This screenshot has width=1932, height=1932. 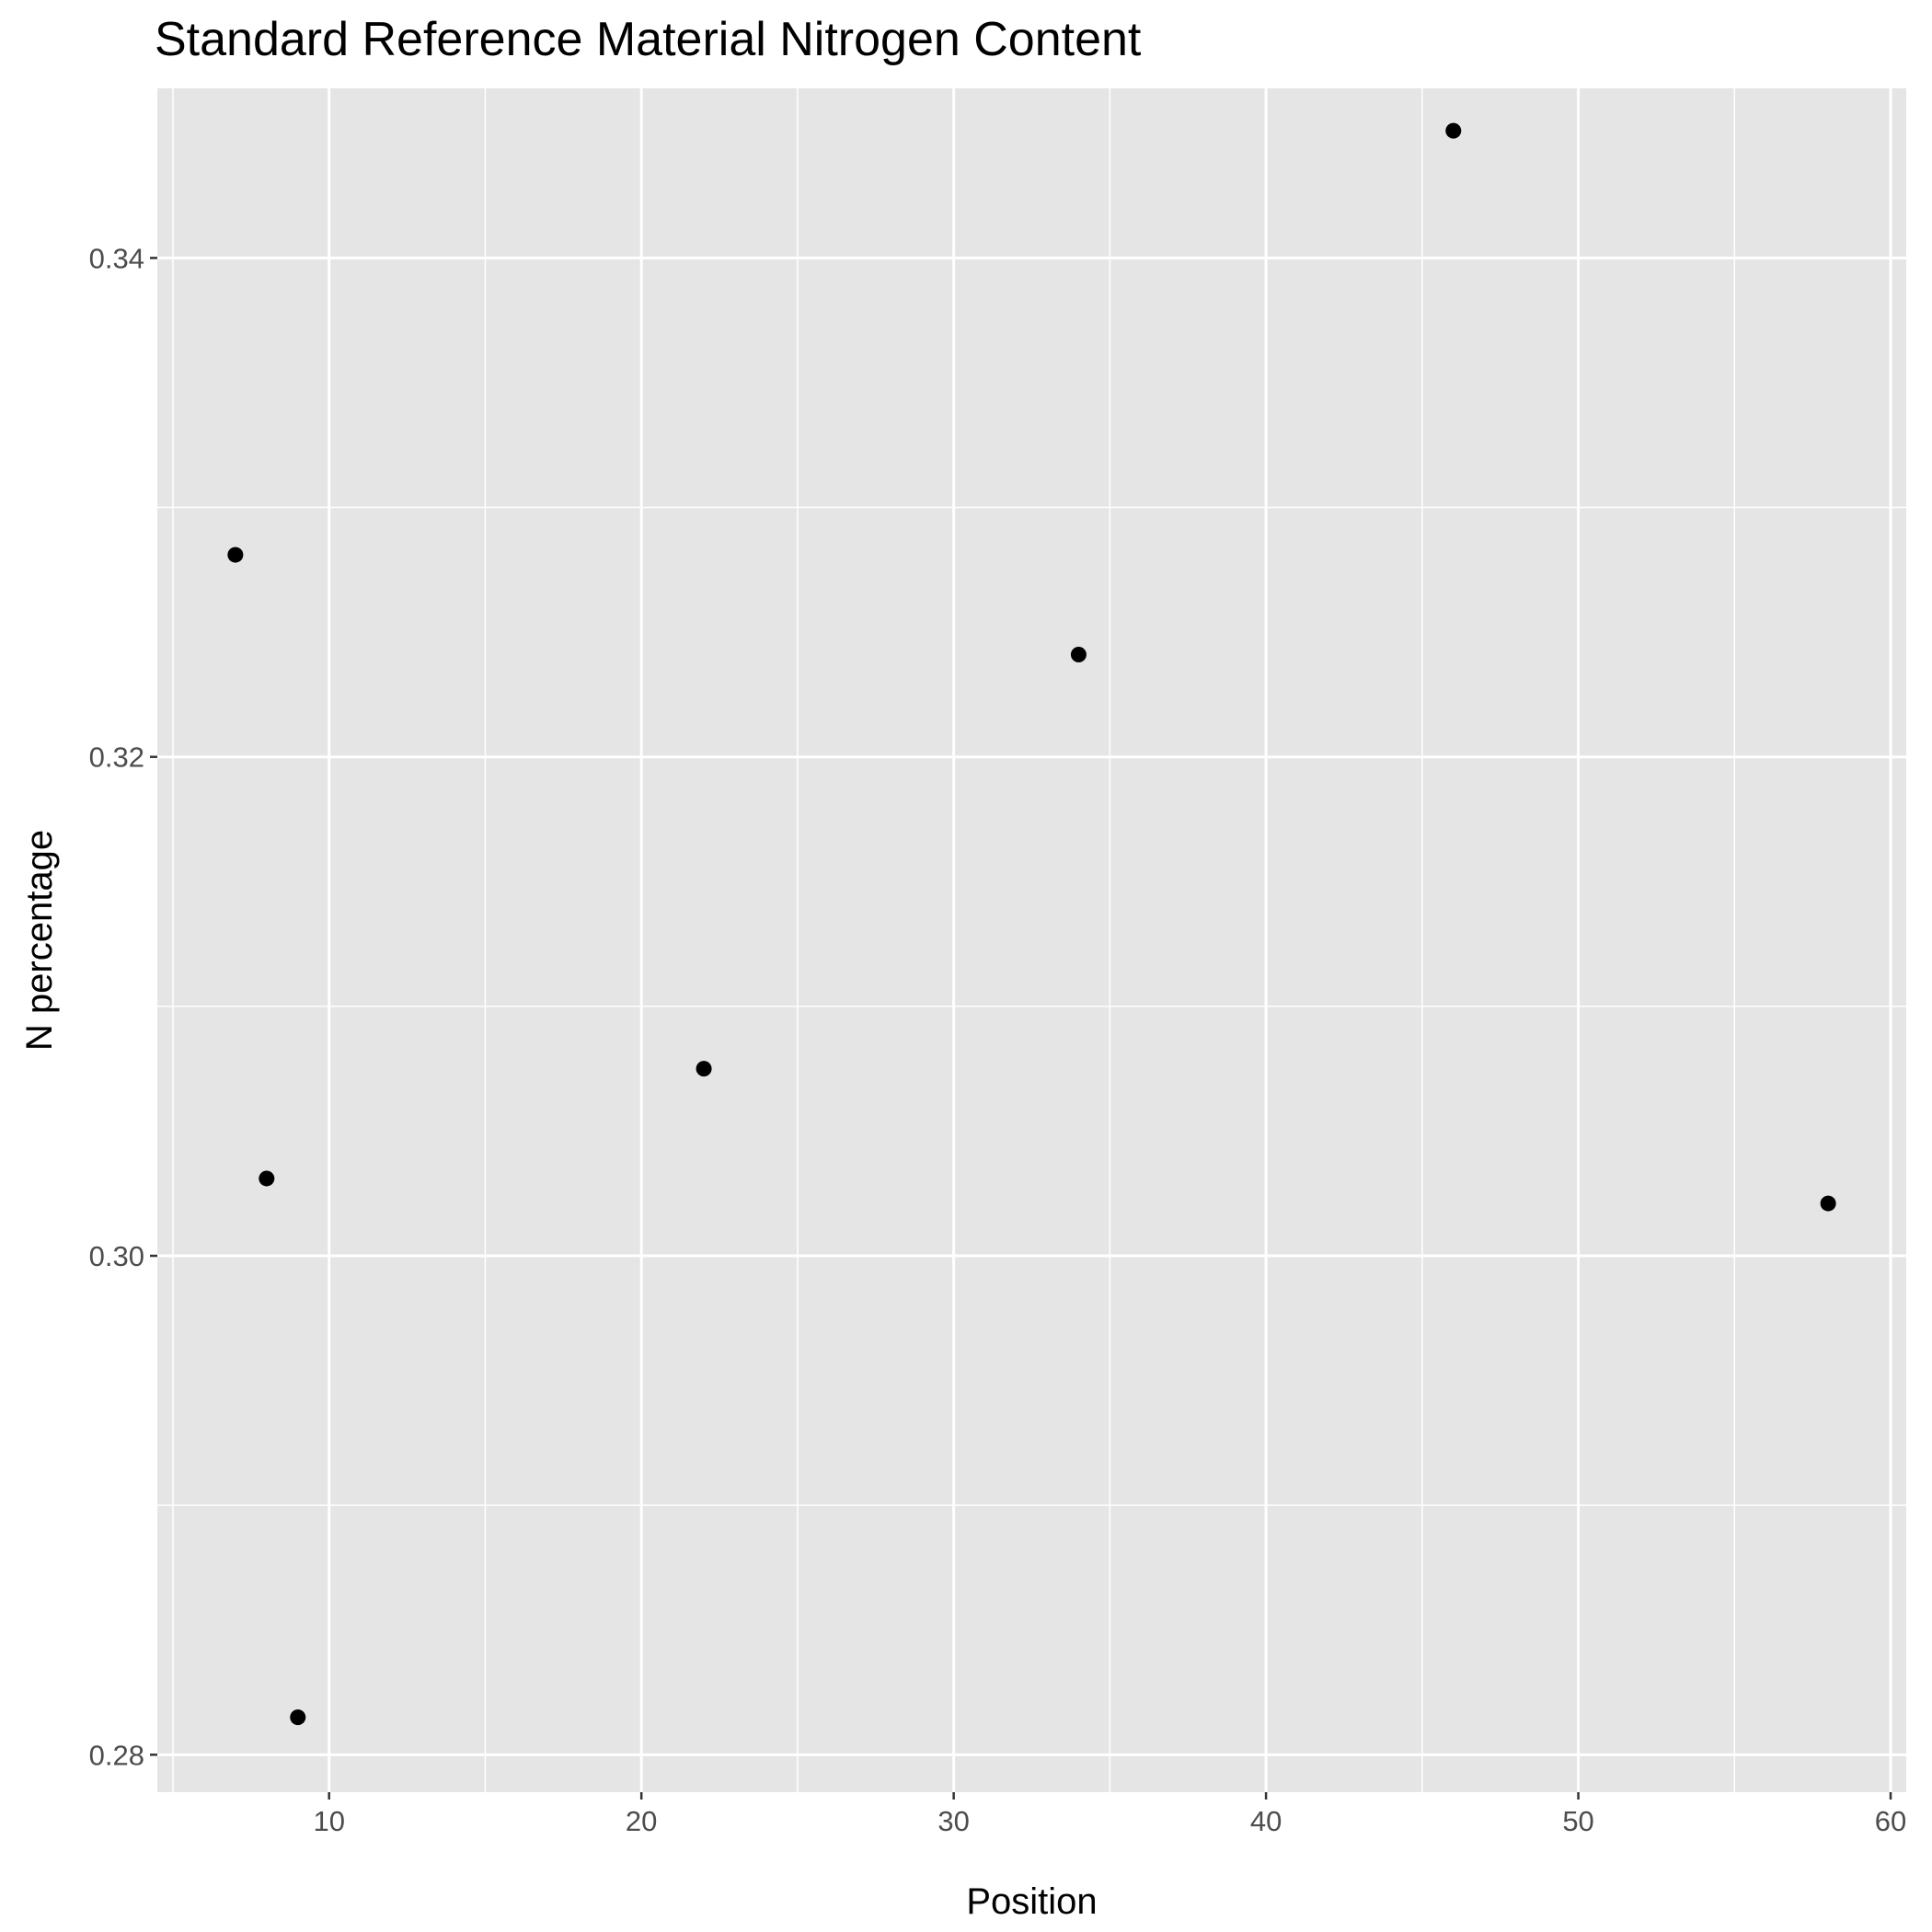 What do you see at coordinates (953, 1821) in the screenshot?
I see `x-tick-label: 30` at bounding box center [953, 1821].